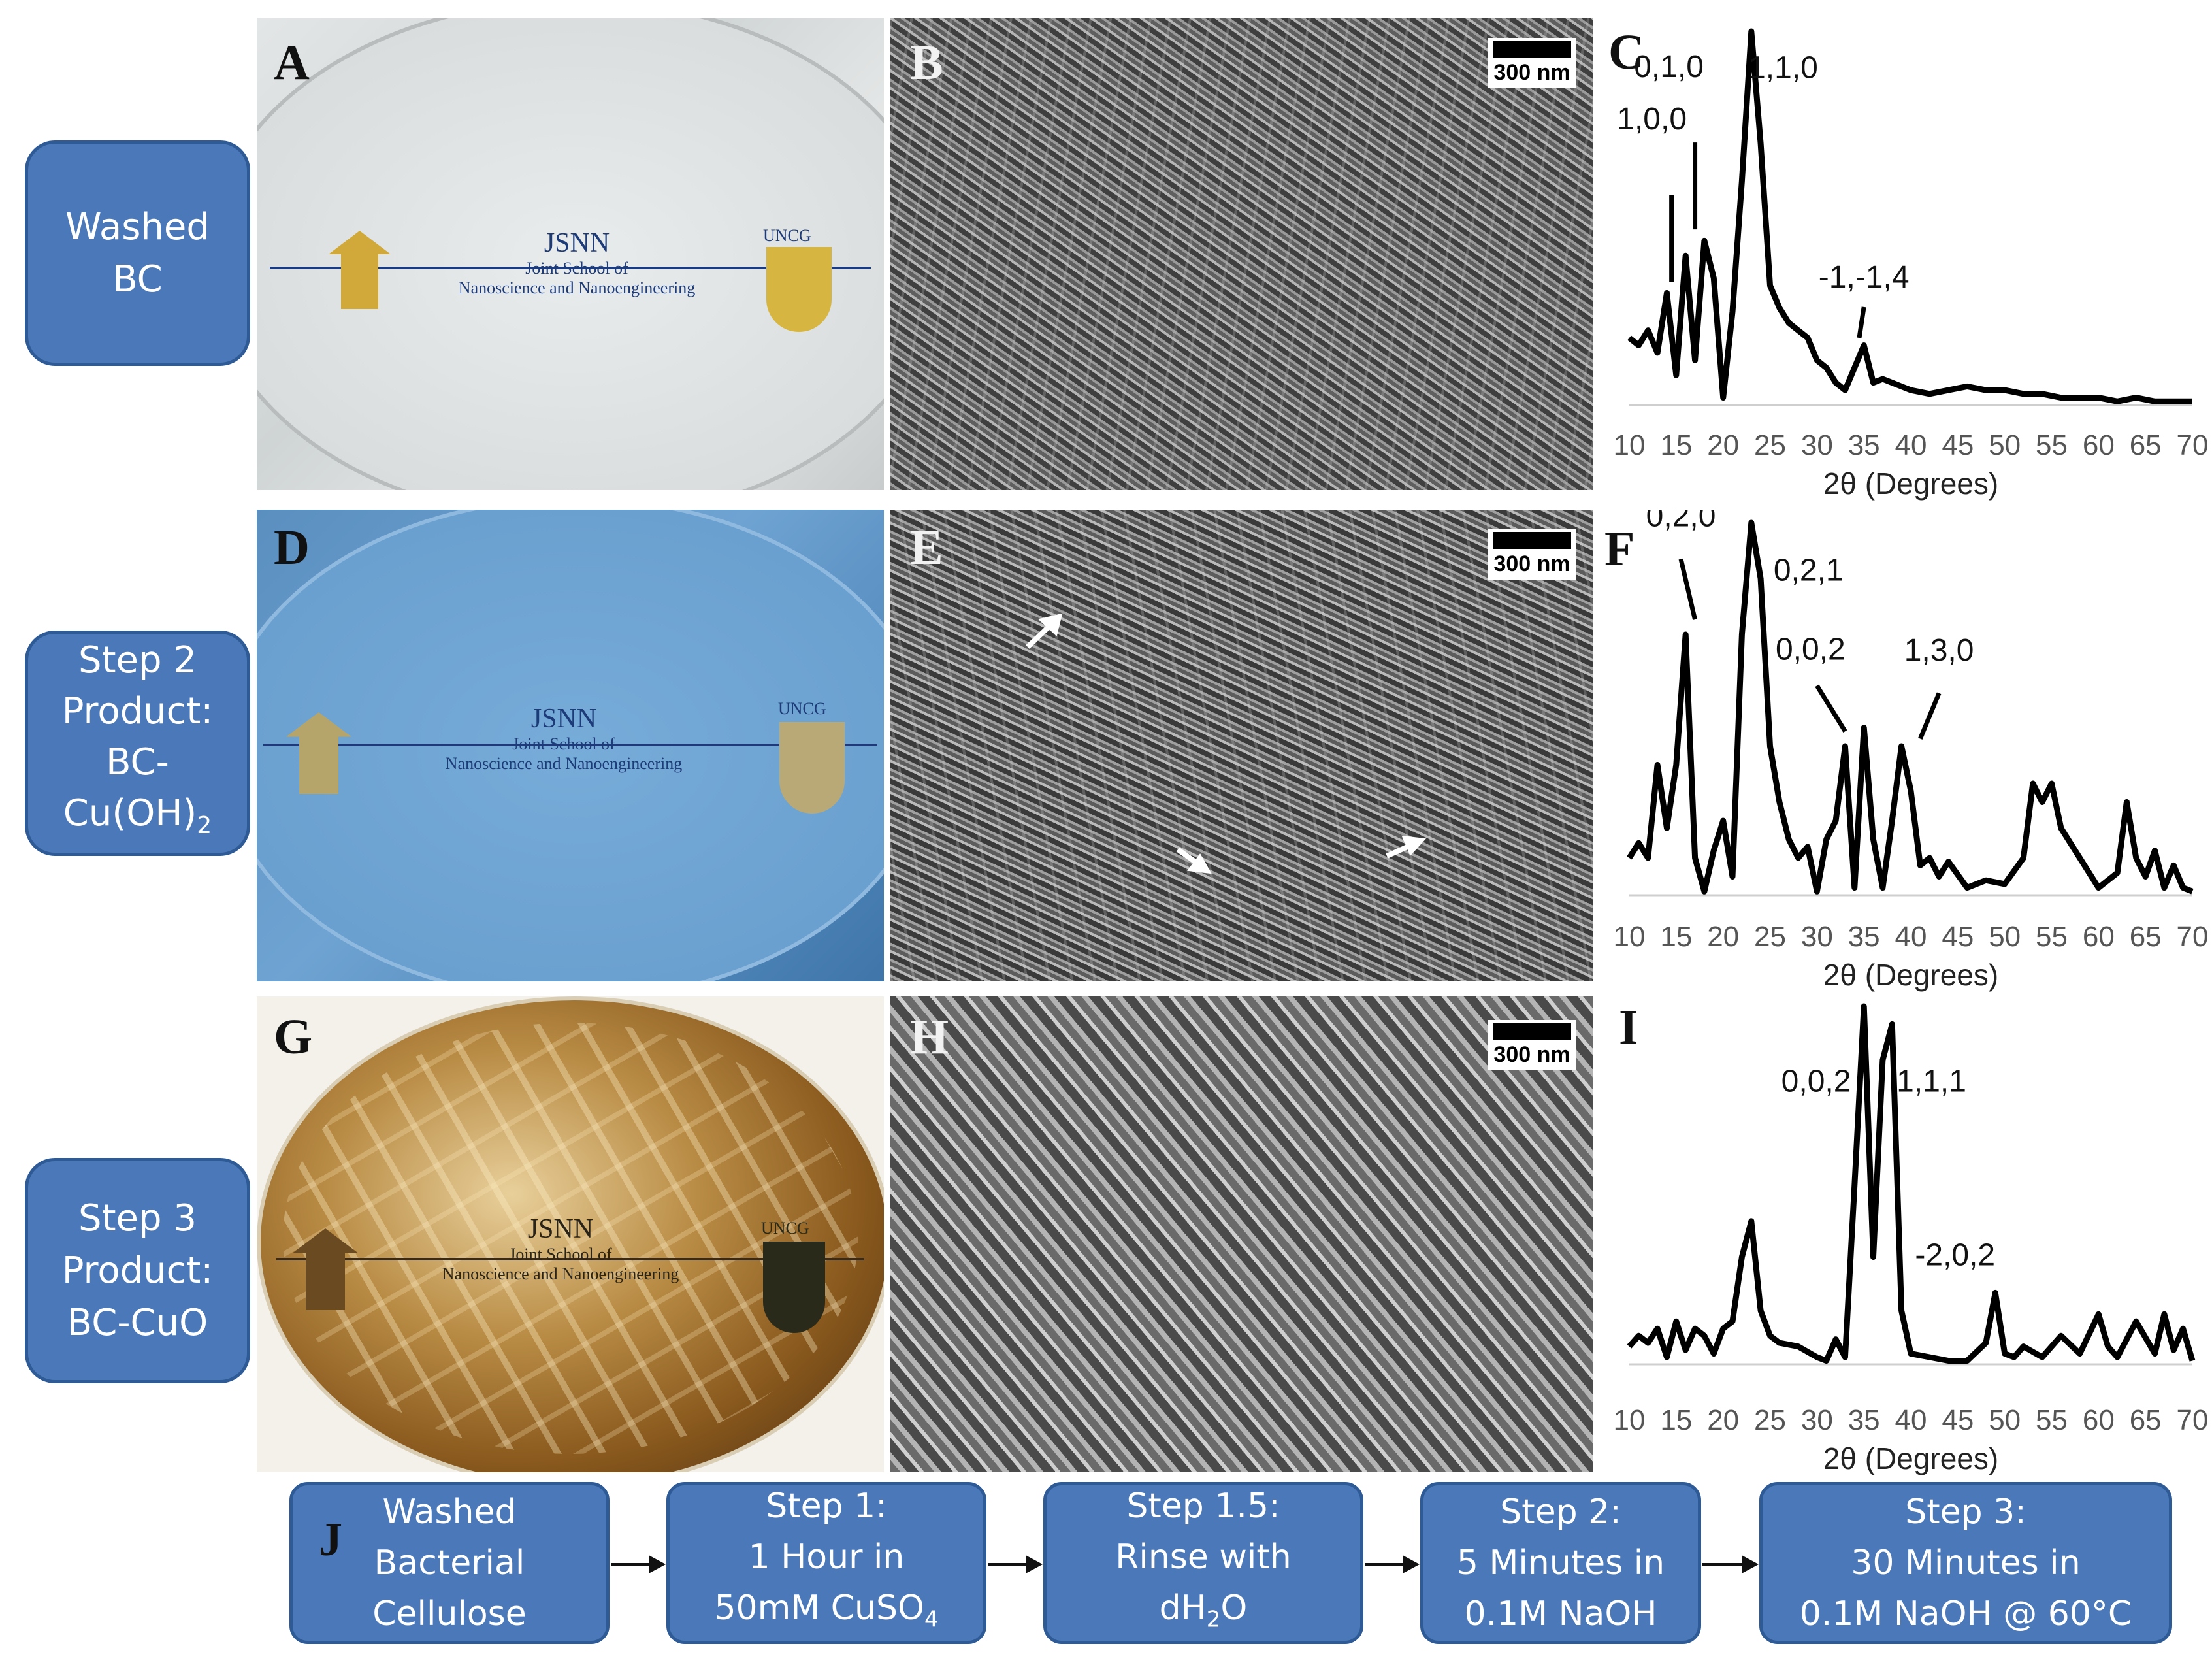  I want to click on flow-line: Bacterial, so click(449, 1563).